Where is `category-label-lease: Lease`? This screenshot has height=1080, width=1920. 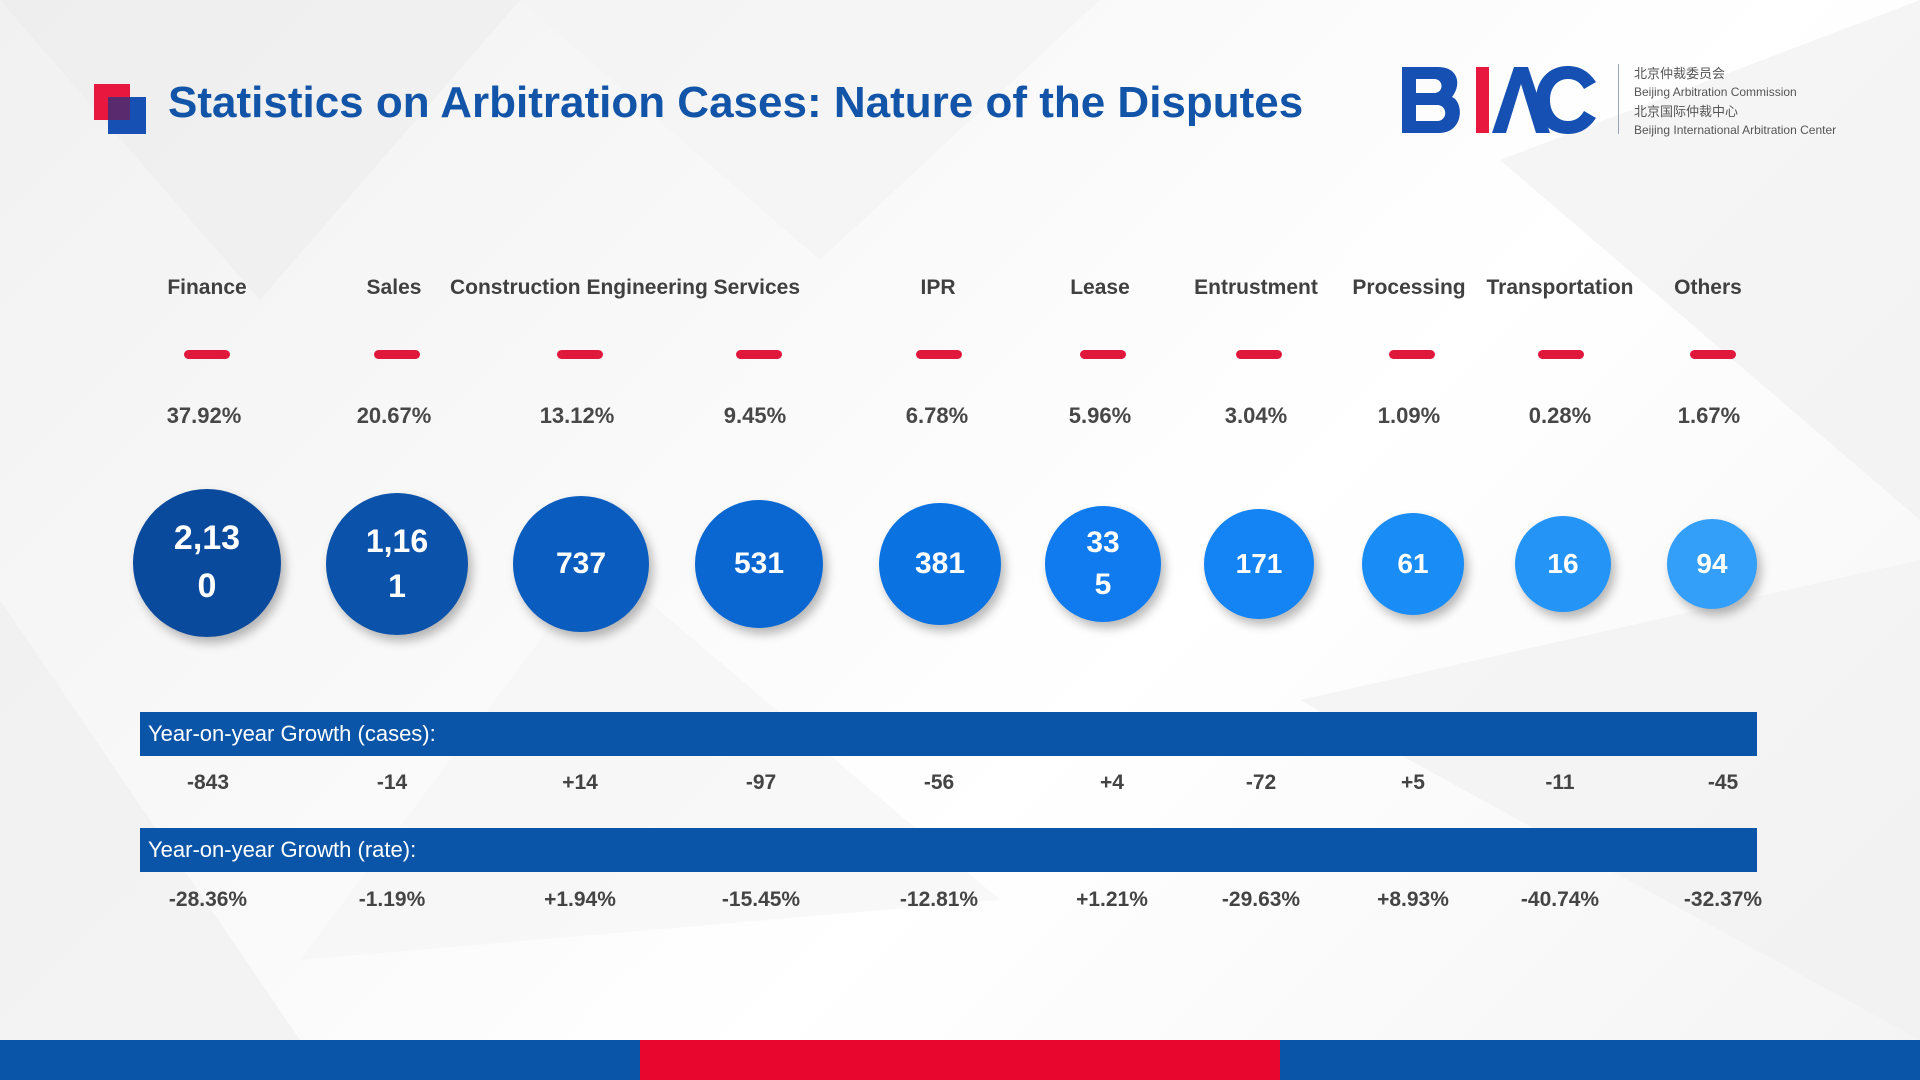
category-label-lease: Lease is located at coordinates (1100, 287).